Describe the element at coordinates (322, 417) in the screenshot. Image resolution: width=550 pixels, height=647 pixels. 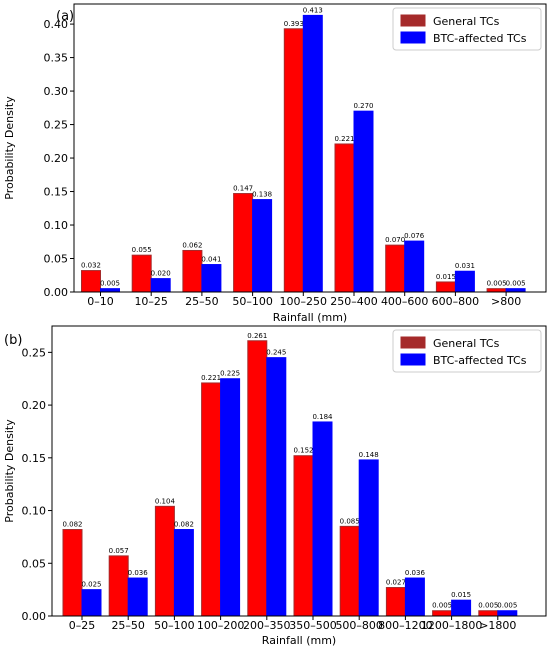
I see `bar-value-label: 0.184` at that location.